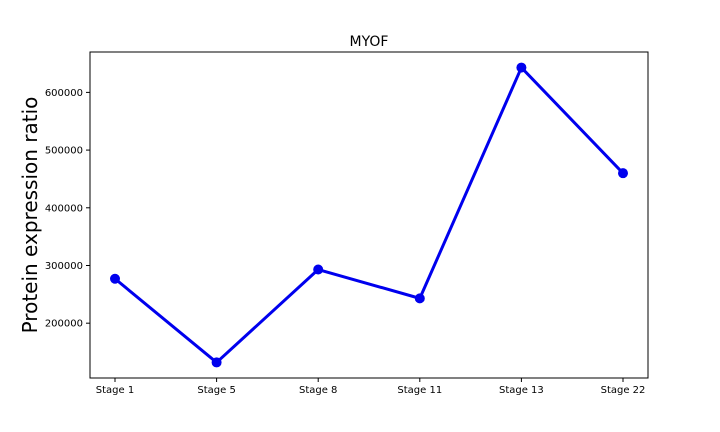 This screenshot has height=432, width=720. I want to click on y-axis-label: Protein expression ratio, so click(30, 215).